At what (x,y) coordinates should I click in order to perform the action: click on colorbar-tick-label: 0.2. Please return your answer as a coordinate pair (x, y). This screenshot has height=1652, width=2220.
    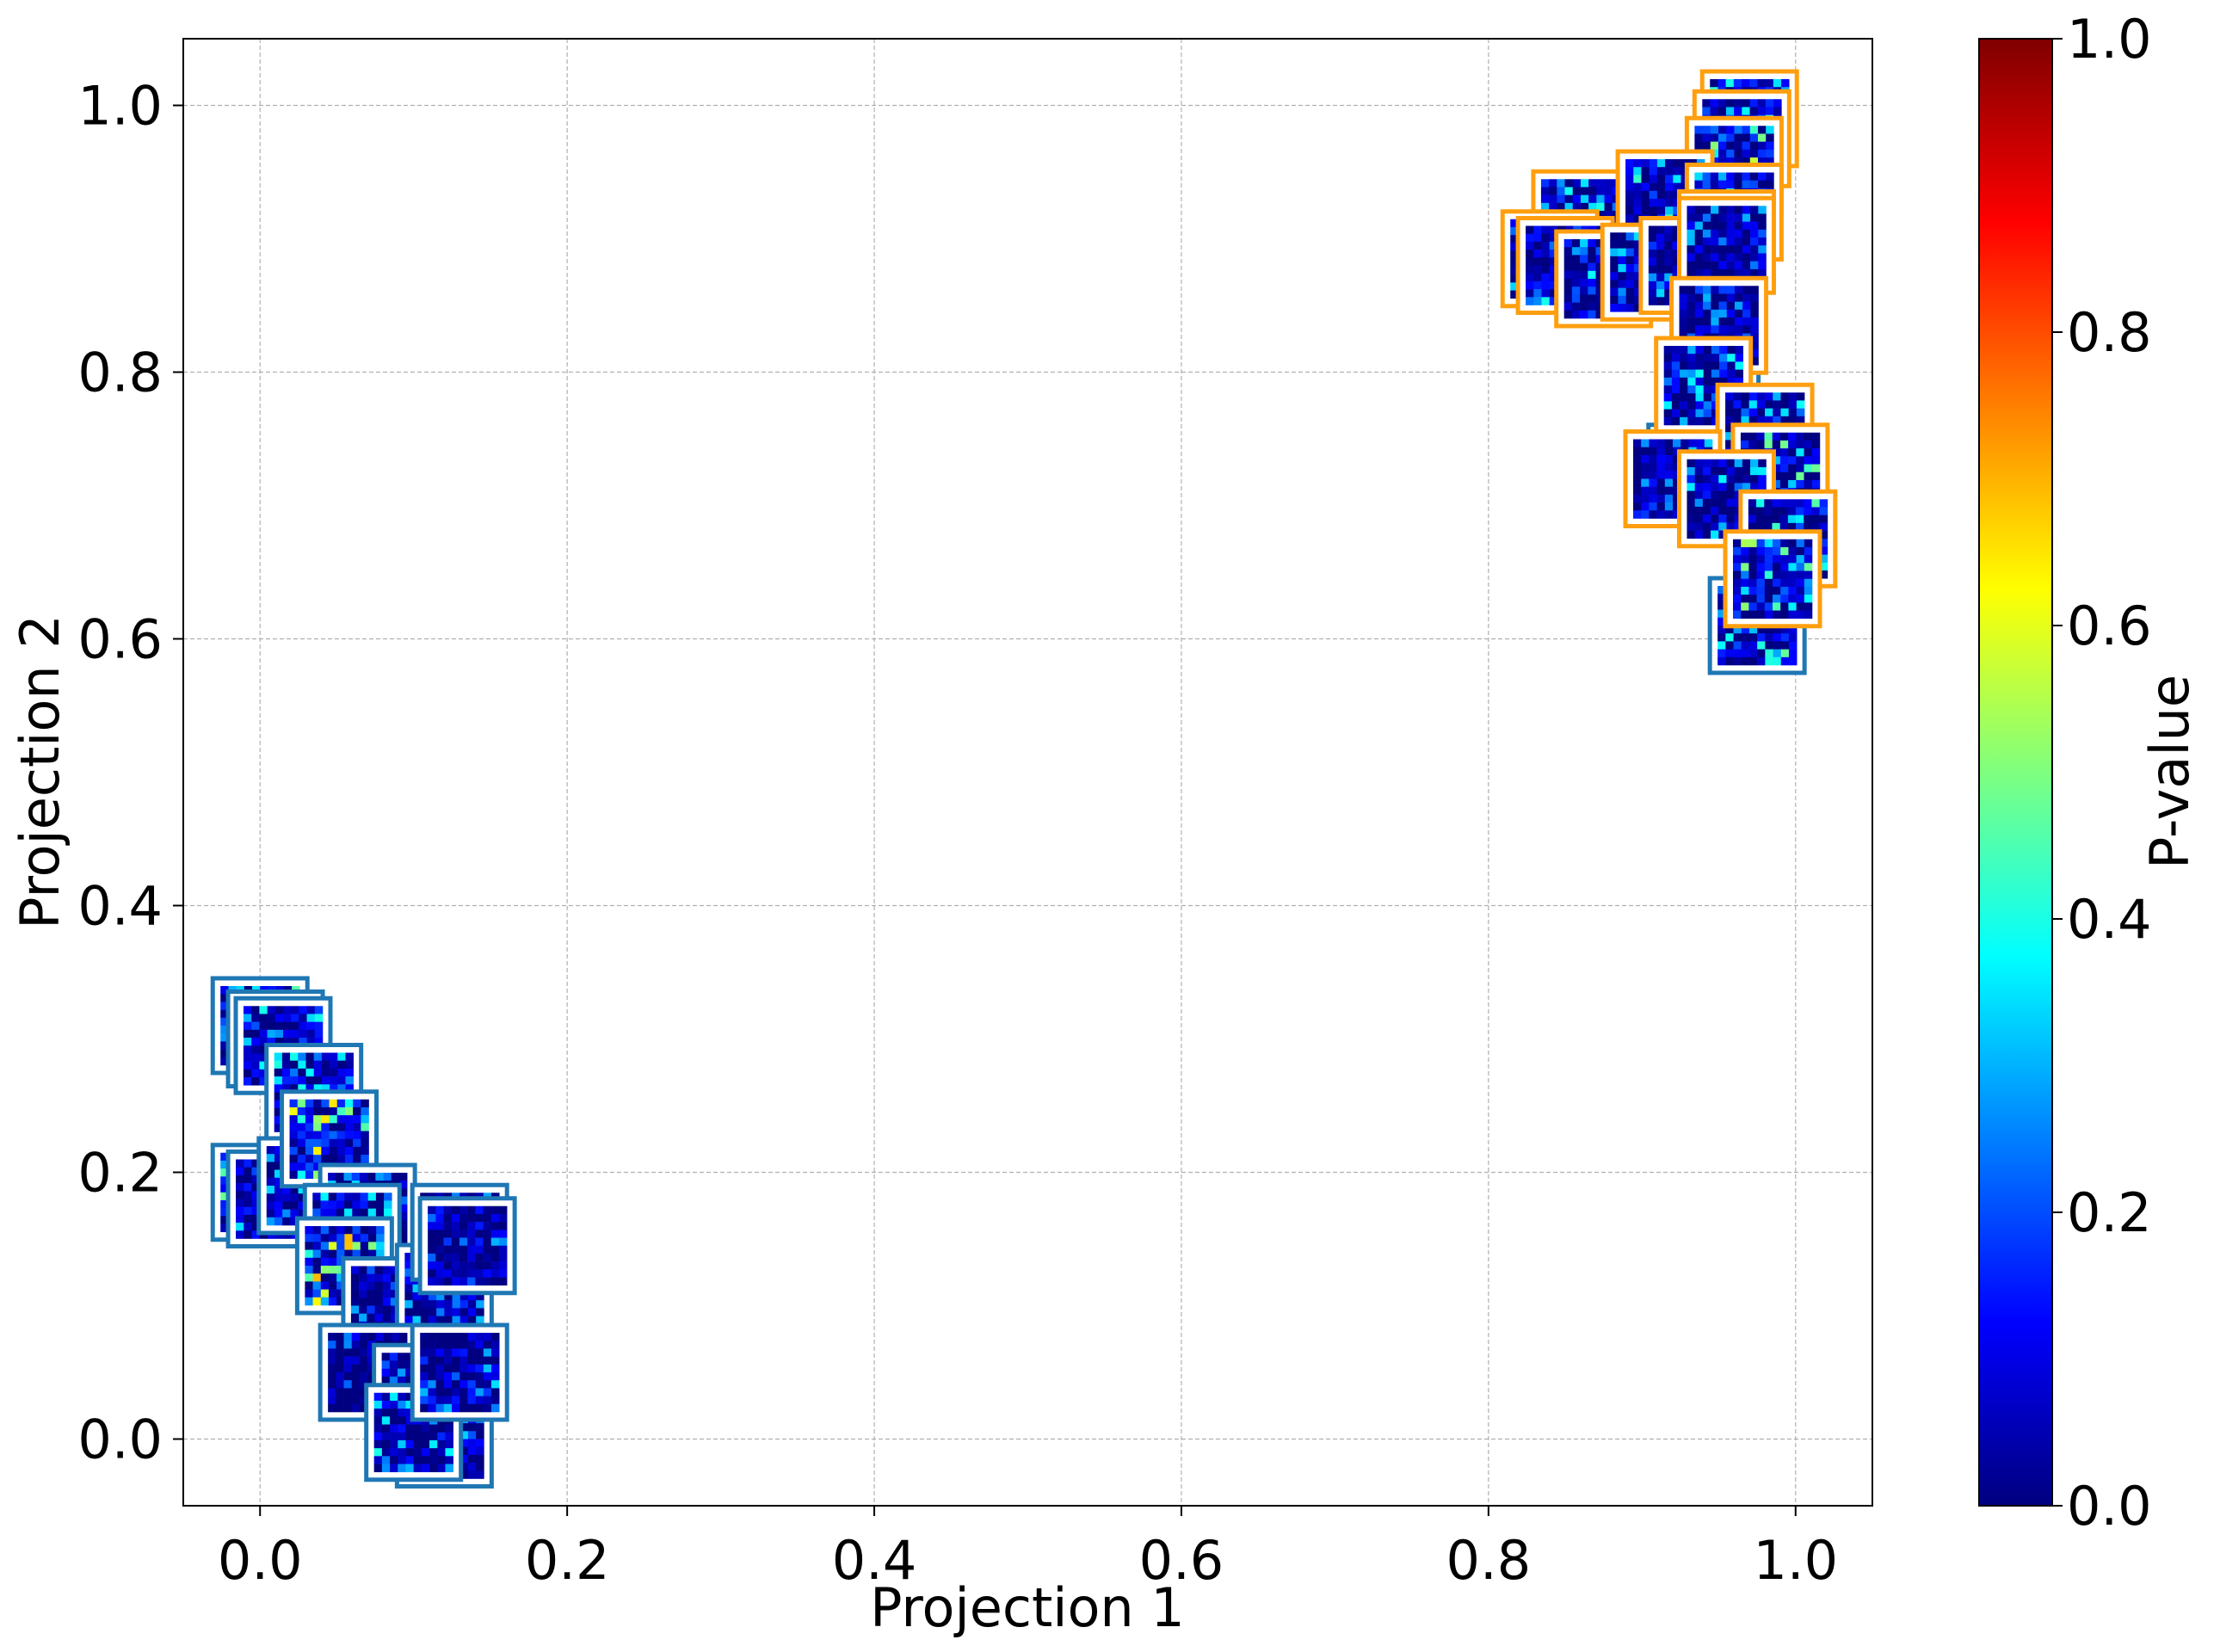
    Looking at the image, I should click on (2109, 1212).